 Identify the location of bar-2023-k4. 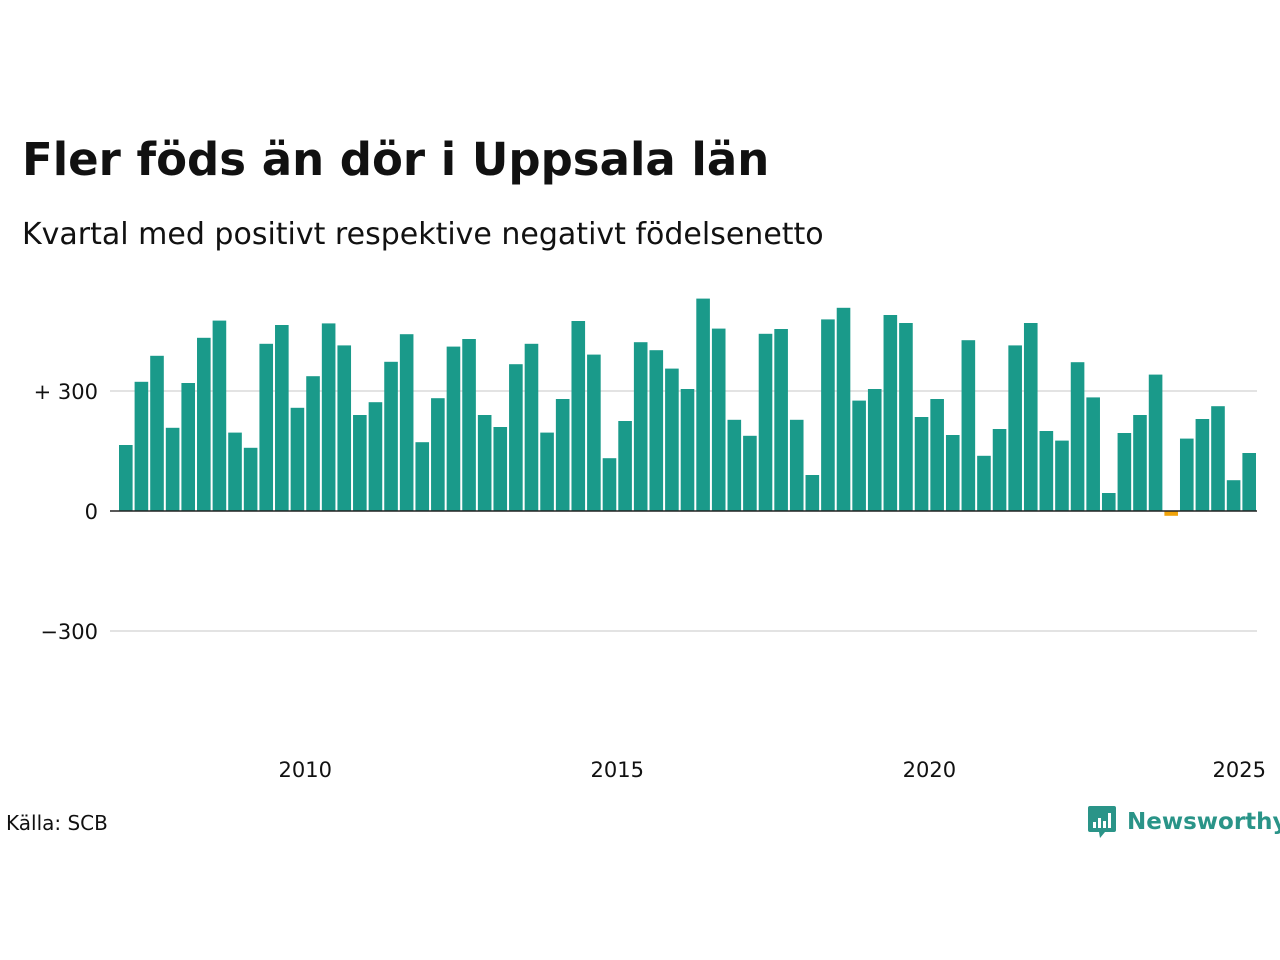
(1171, 513).